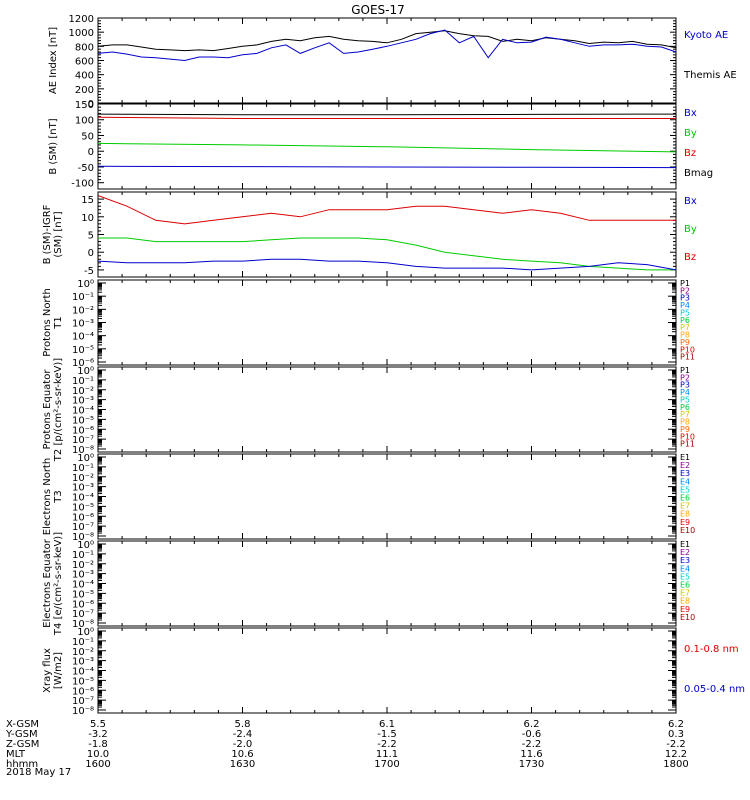 The height and width of the screenshot is (800, 750). What do you see at coordinates (685, 576) in the screenshot?
I see `legend-entry: E5` at bounding box center [685, 576].